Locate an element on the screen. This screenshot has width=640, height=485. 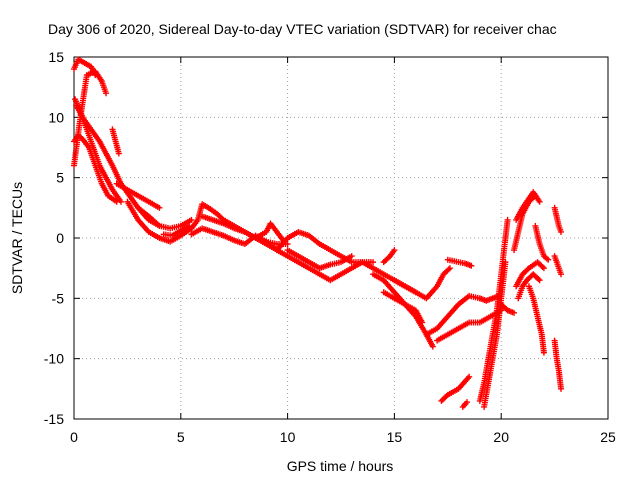
y-tick-label: 5 is located at coordinates (60, 178).